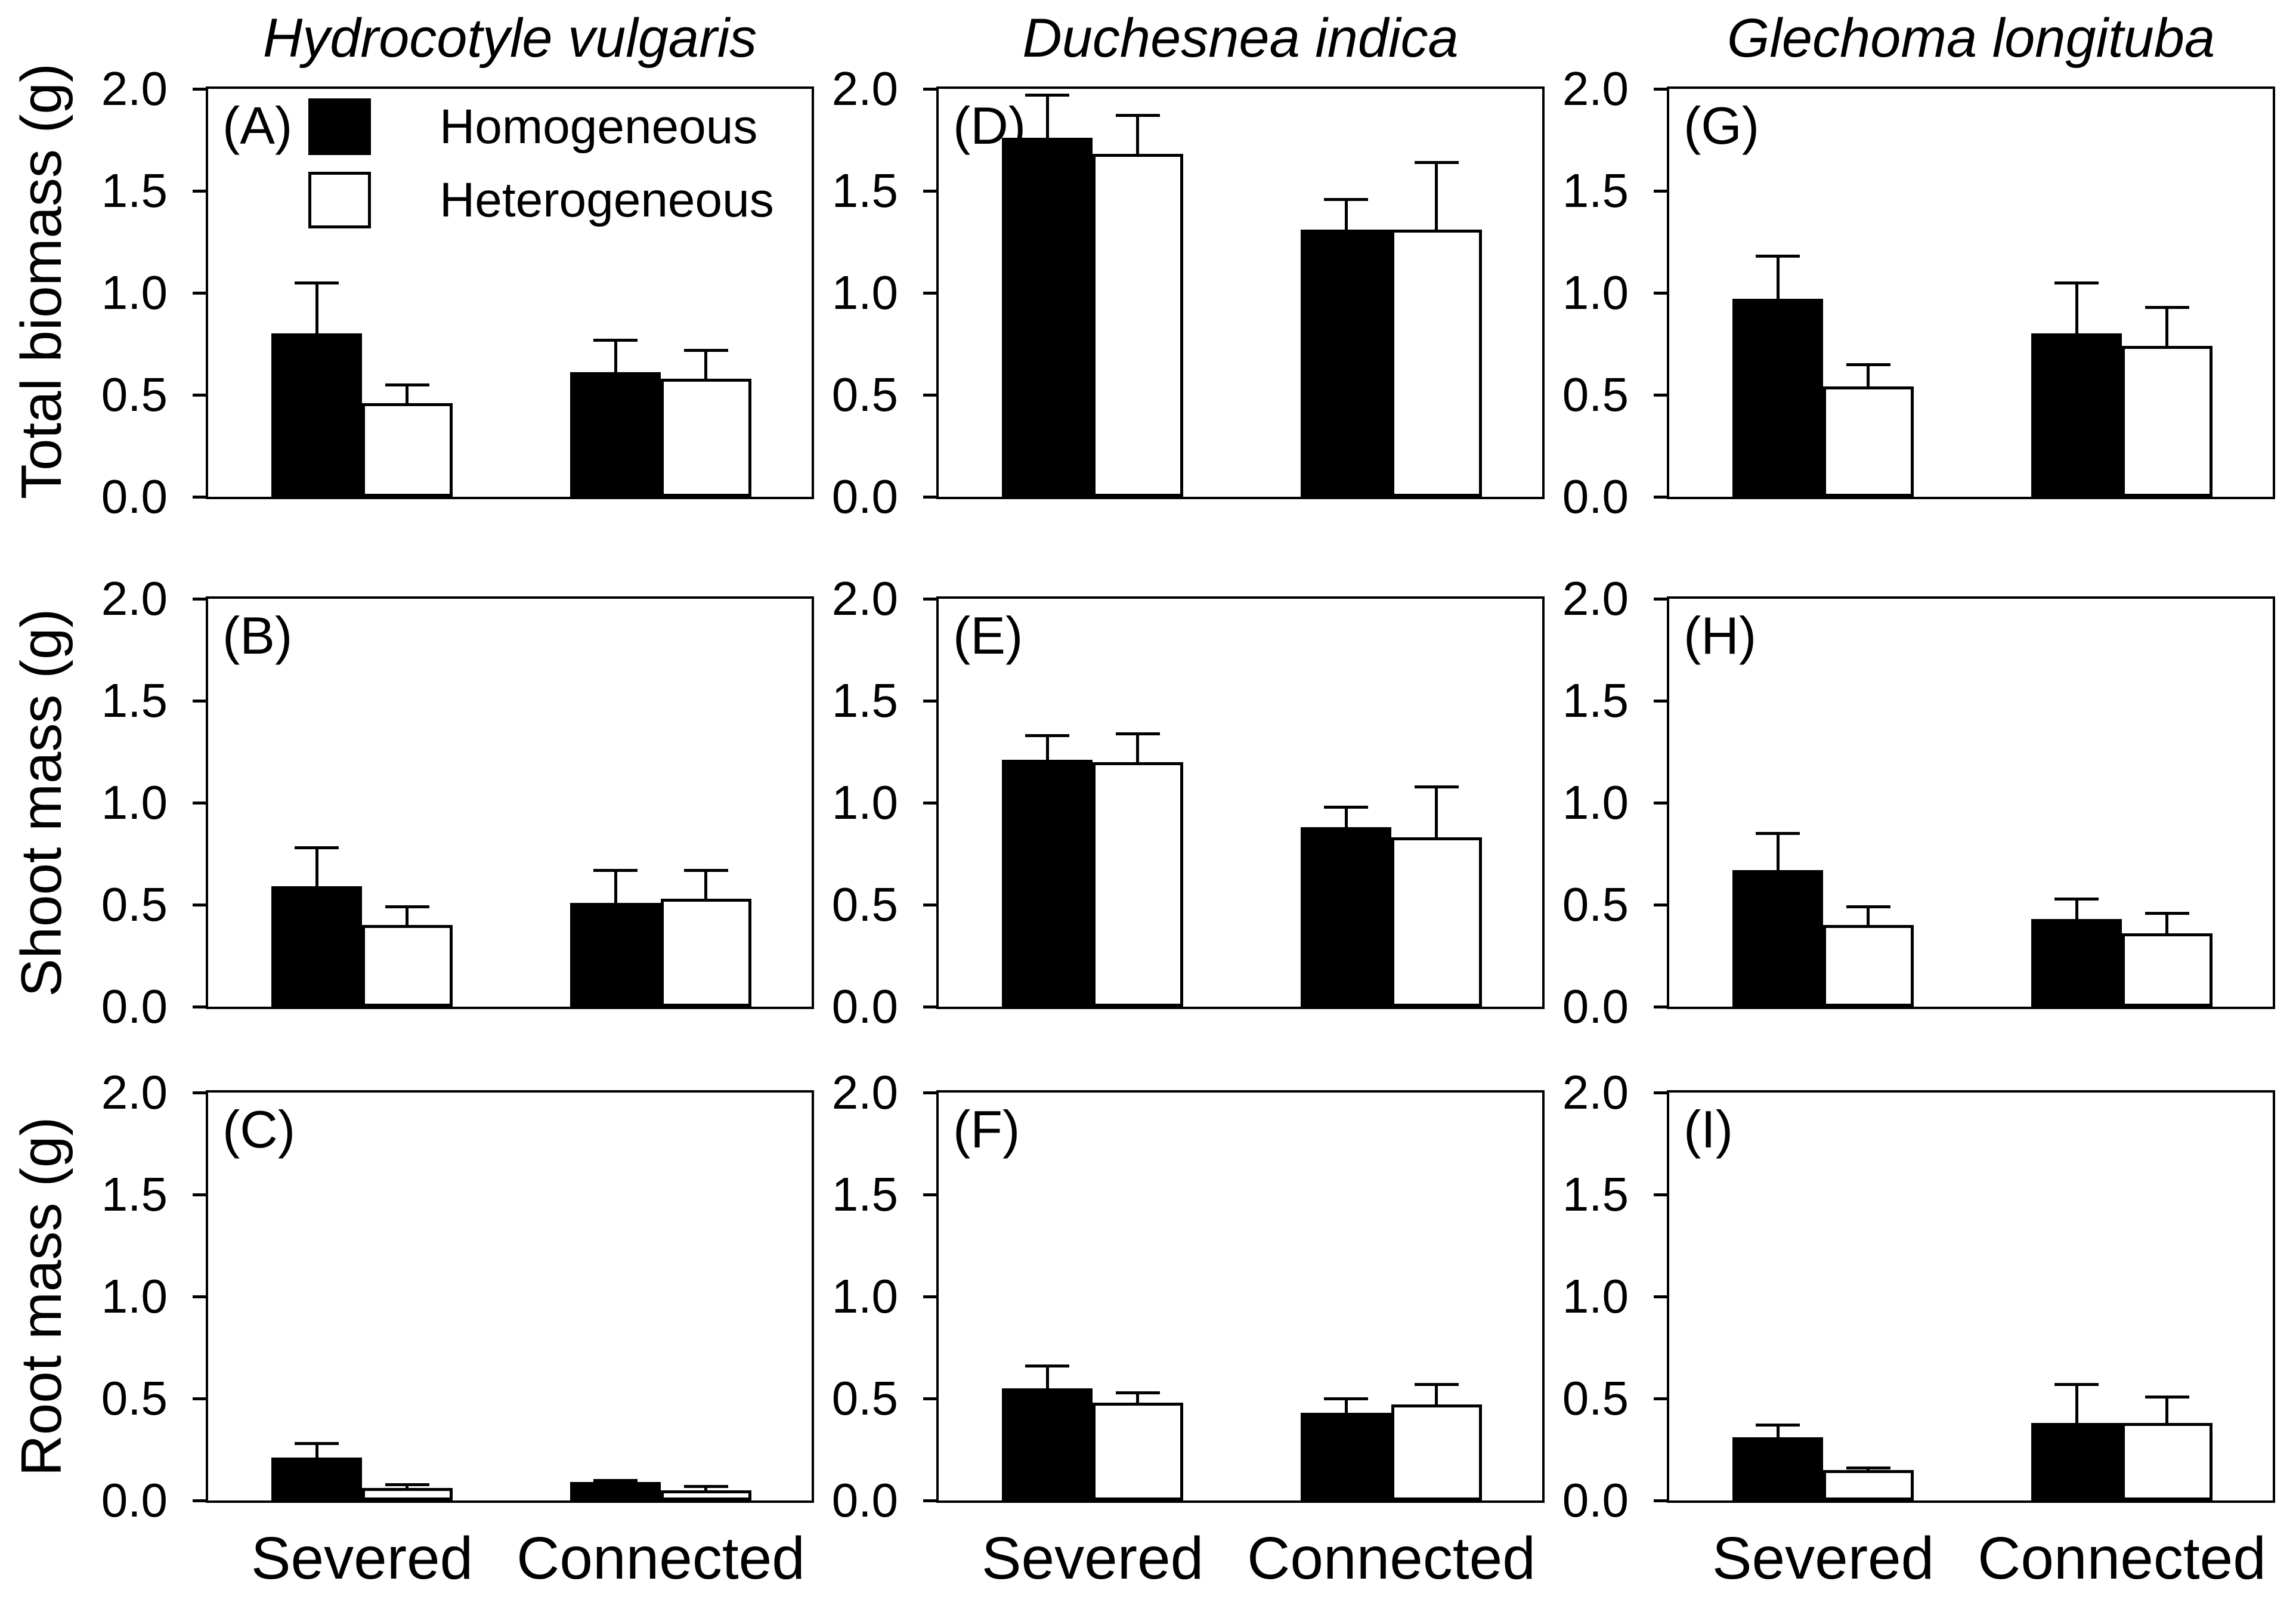  Describe the element at coordinates (259, 1129) in the screenshot. I see `panel-letter: (C)` at that location.